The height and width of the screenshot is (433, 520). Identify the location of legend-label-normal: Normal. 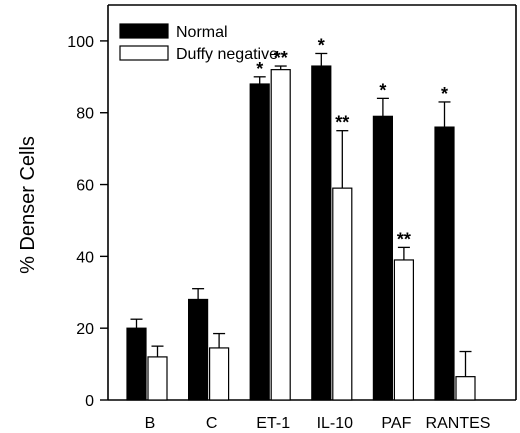
(202, 32).